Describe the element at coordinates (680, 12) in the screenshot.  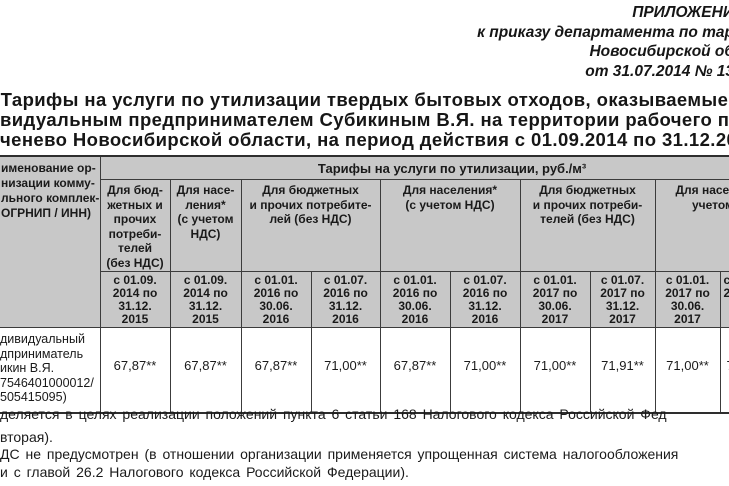
I see `appendix-line: ПРИЛОЖЕНИ` at that location.